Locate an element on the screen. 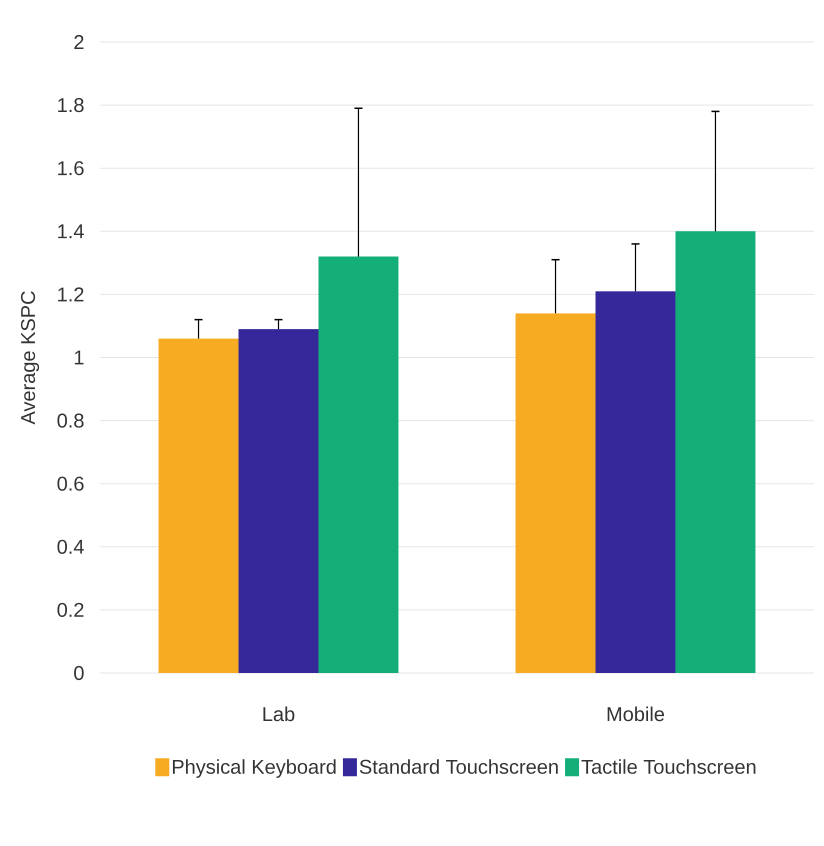 Image resolution: width=824 pixels, height=846 pixels. y-tick-label: 1 is located at coordinates (79, 357).